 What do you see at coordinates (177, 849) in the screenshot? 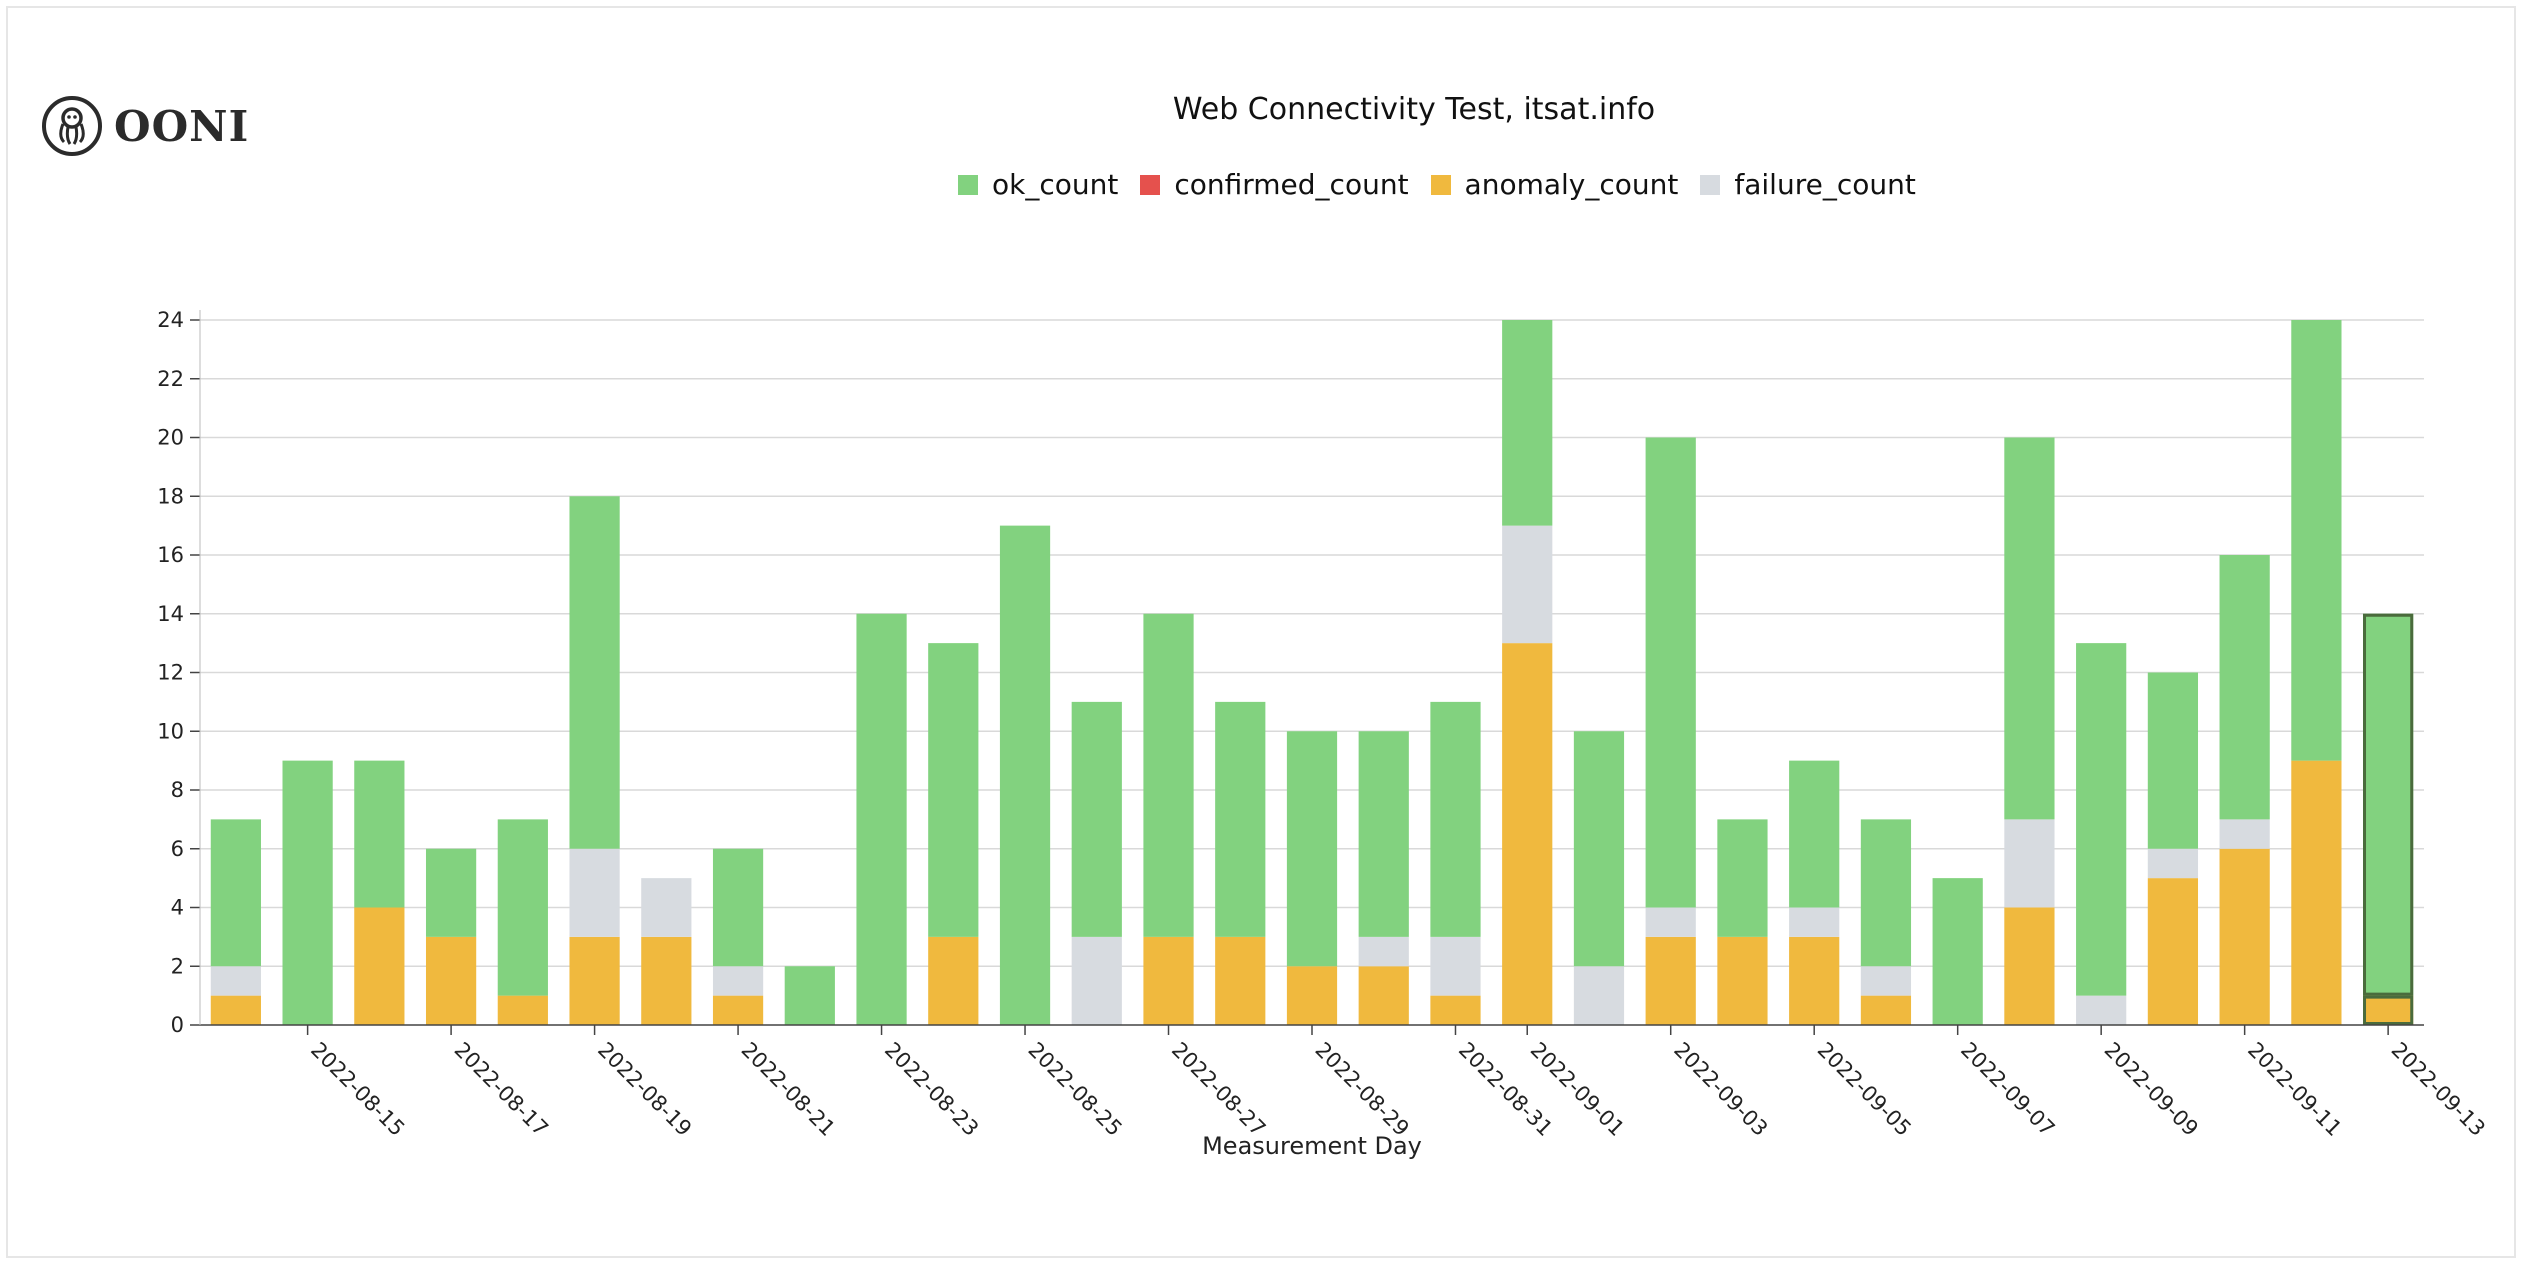
I see `y-tick-label: 6` at bounding box center [177, 849].